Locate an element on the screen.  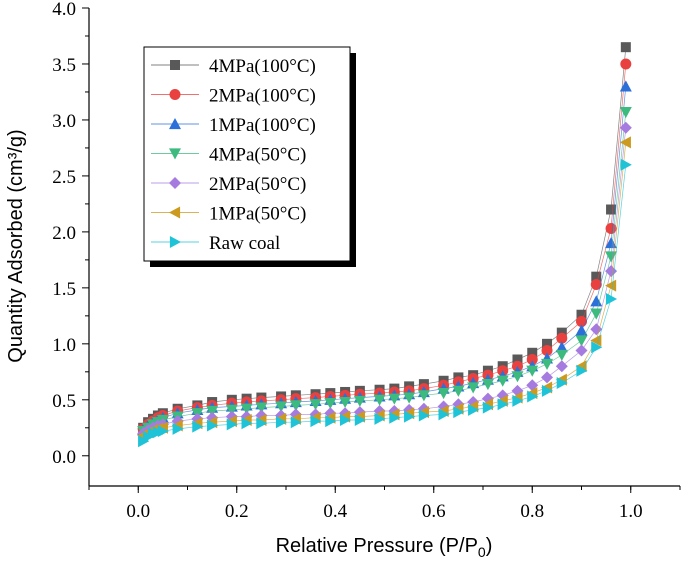
legend-box is located at coordinates (247, 154).